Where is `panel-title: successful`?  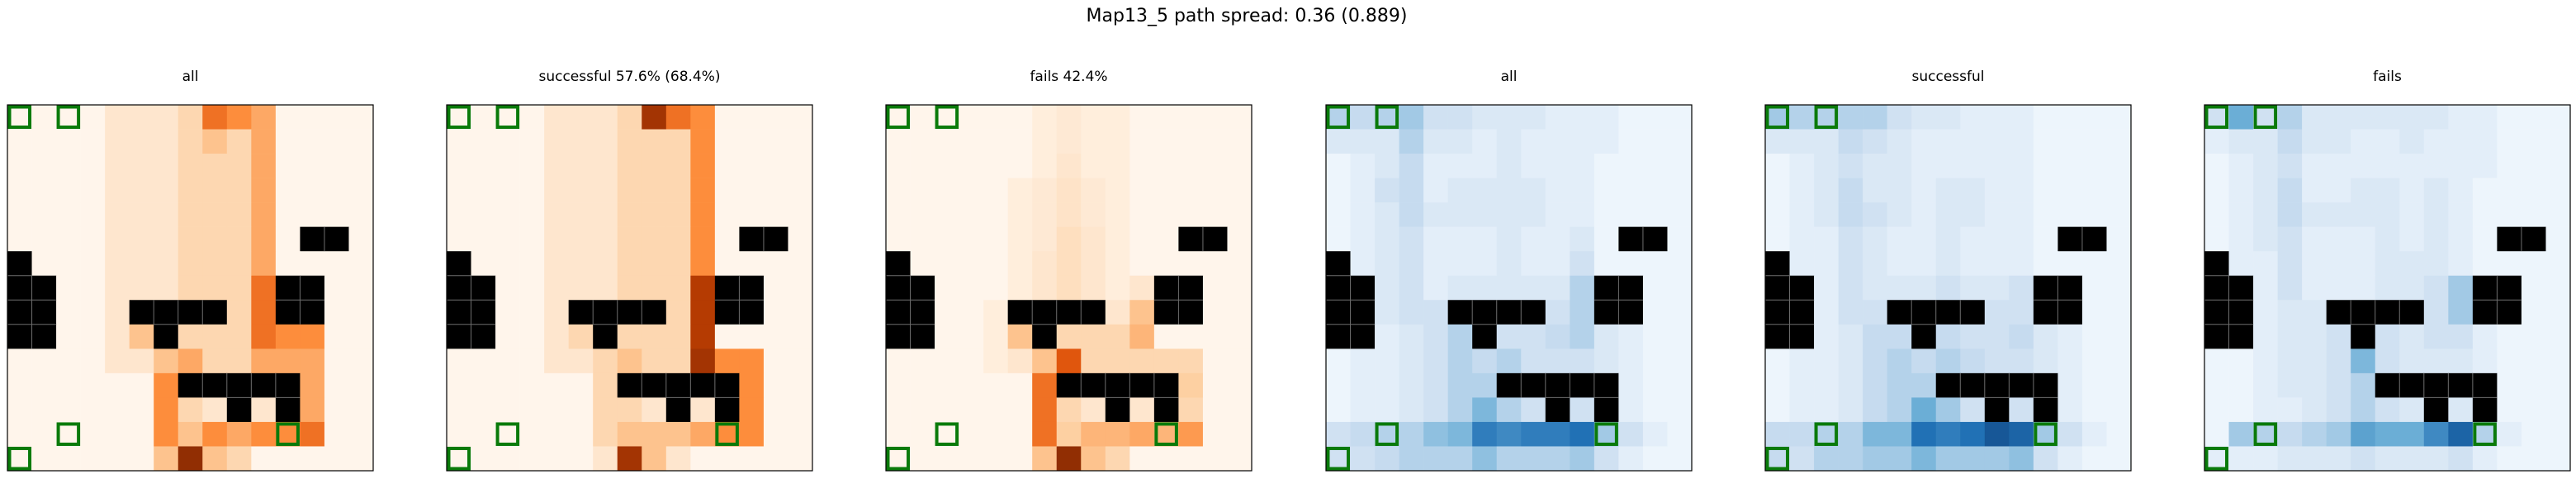
panel-title: successful is located at coordinates (1948, 77).